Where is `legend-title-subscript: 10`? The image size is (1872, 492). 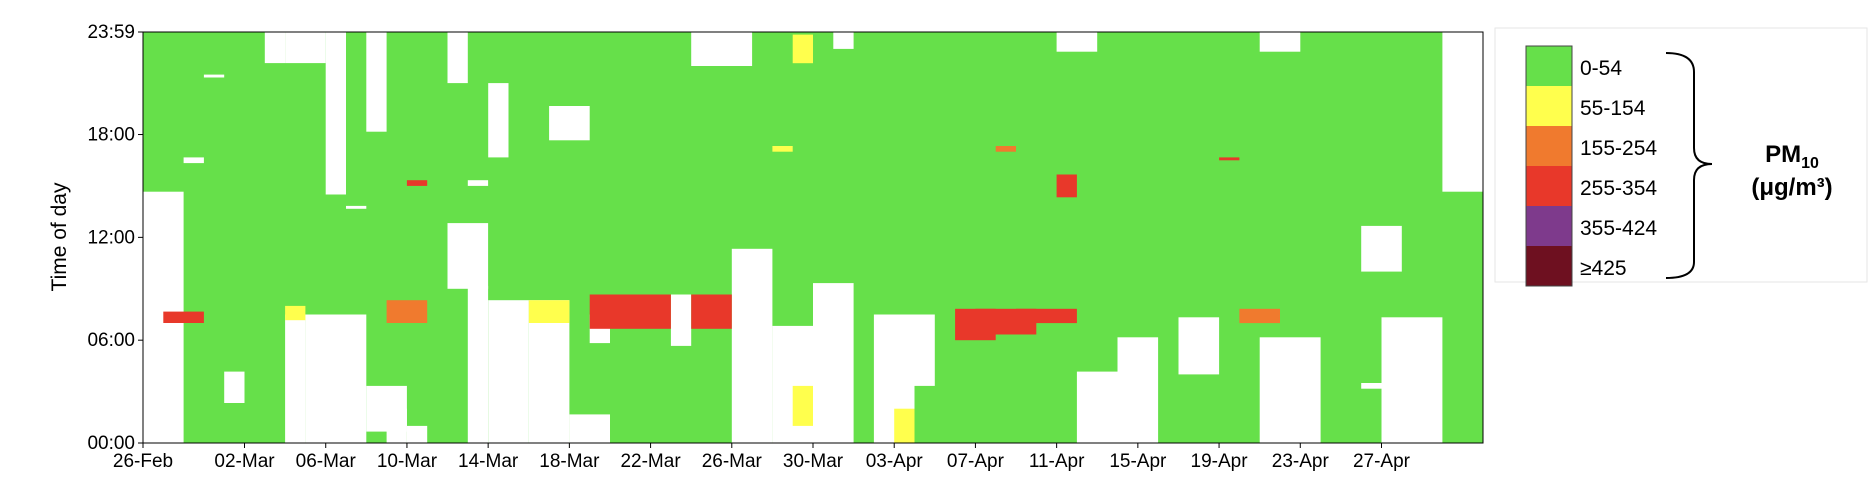 legend-title-subscript: 10 is located at coordinates (1810, 163).